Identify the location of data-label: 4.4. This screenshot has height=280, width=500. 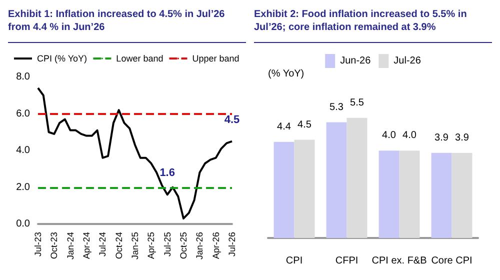
(284, 126).